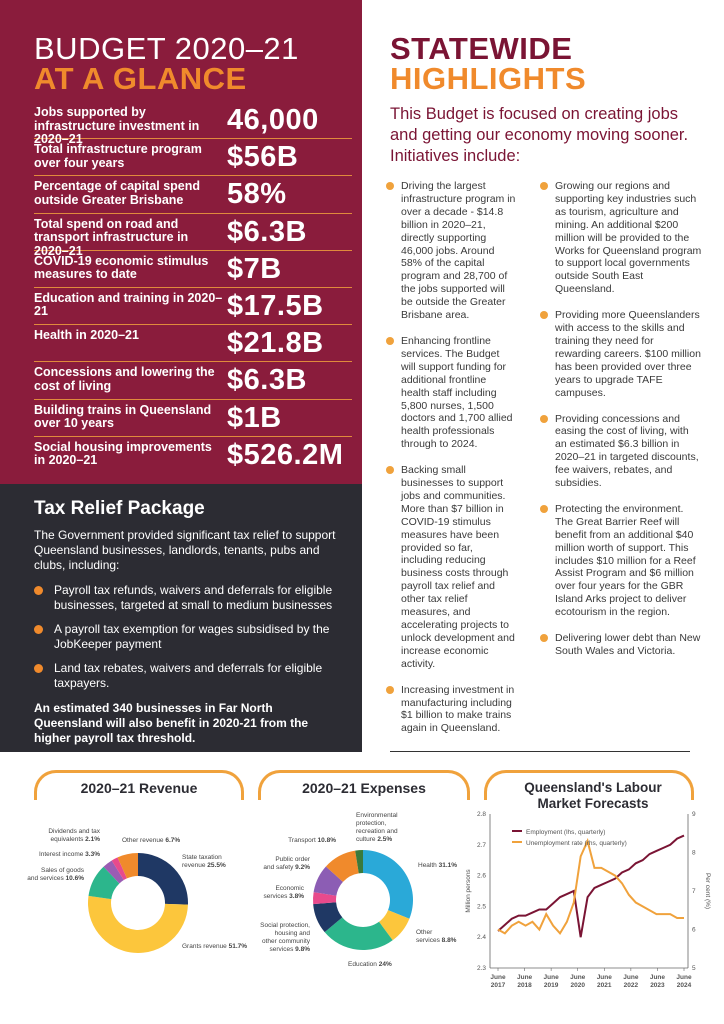  I want to click on legend-label: Employment (lhs, quarterly), so click(565, 832).